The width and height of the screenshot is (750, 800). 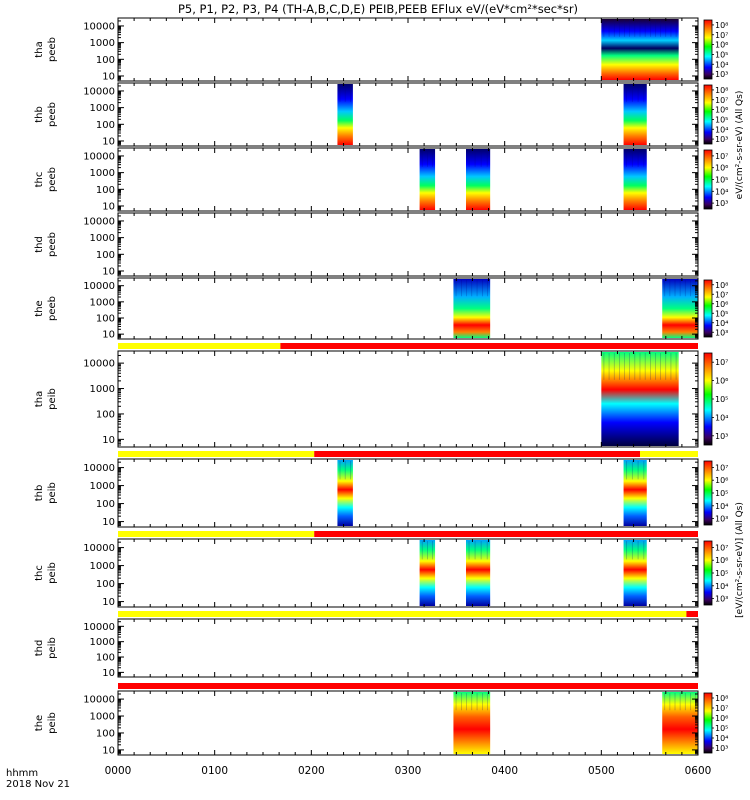 What do you see at coordinates (38, 784) in the screenshot?
I see `x-axis-label-date: 2018 Nov 21` at bounding box center [38, 784].